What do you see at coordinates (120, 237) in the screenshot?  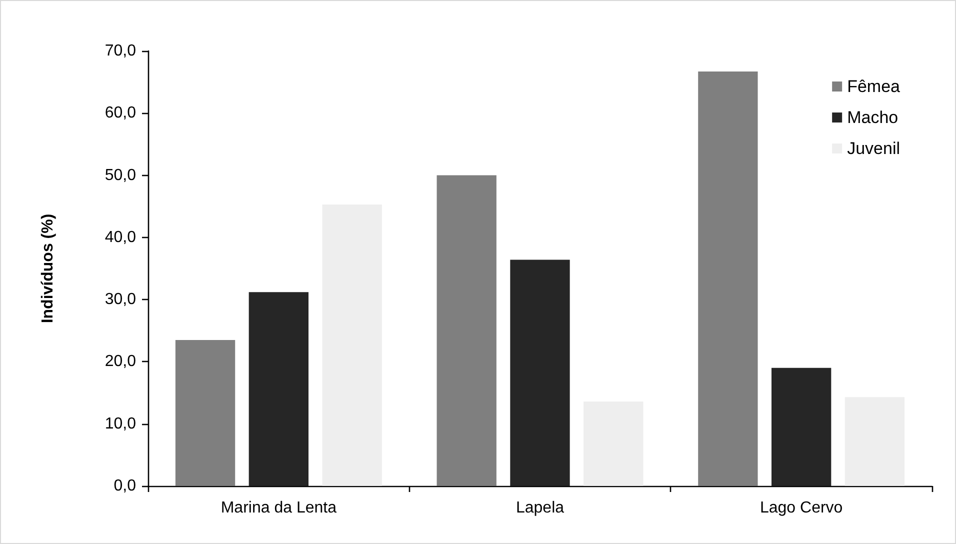 I see `y-tick-label: 40,0` at bounding box center [120, 237].